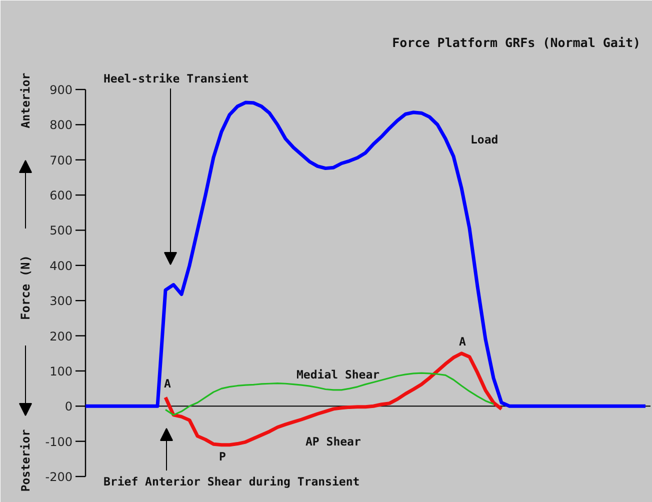 This screenshot has width=652, height=502. What do you see at coordinates (232, 481) in the screenshot?
I see `annotation: Brief Anterior Shear during Transient` at bounding box center [232, 481].